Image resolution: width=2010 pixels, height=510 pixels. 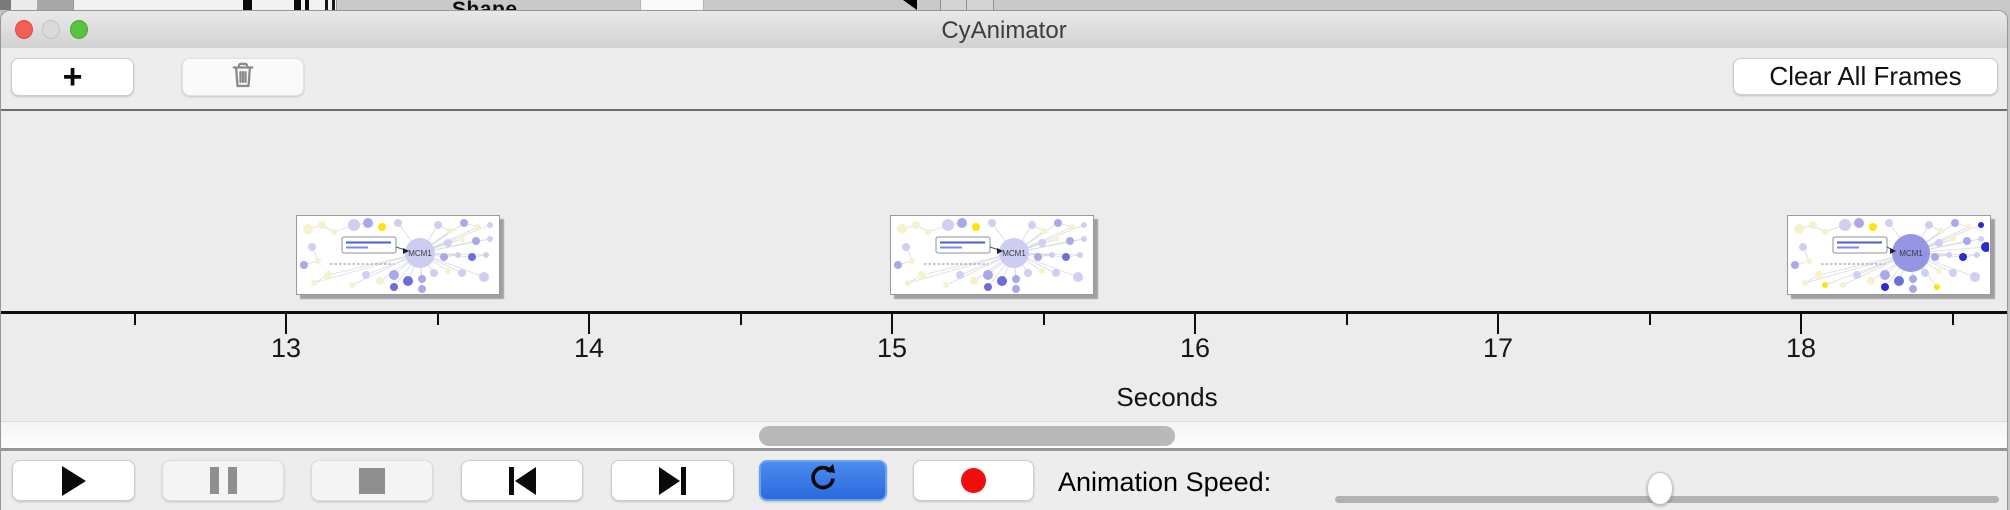 I want to click on loop-button, so click(x=823, y=480).